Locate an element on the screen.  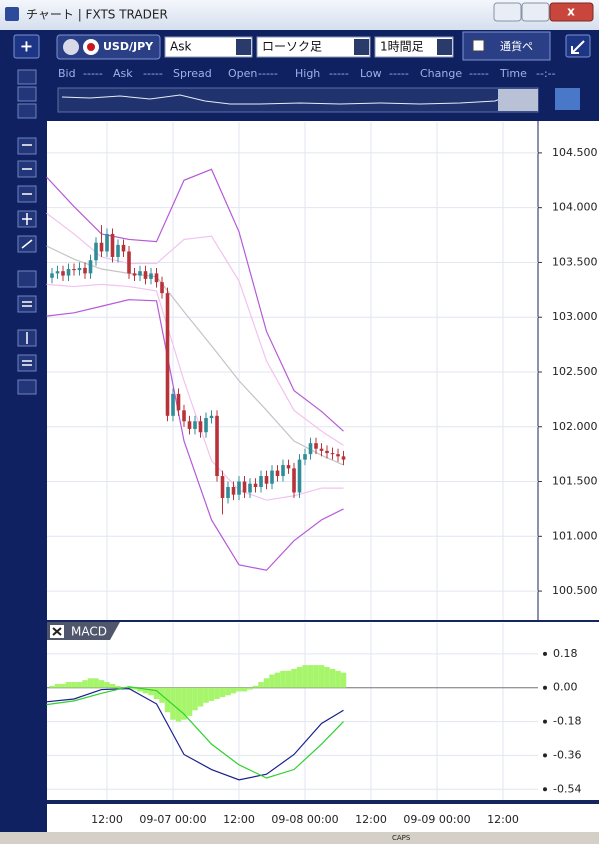
y-tick-label: 103.500 is located at coordinates (575, 261).